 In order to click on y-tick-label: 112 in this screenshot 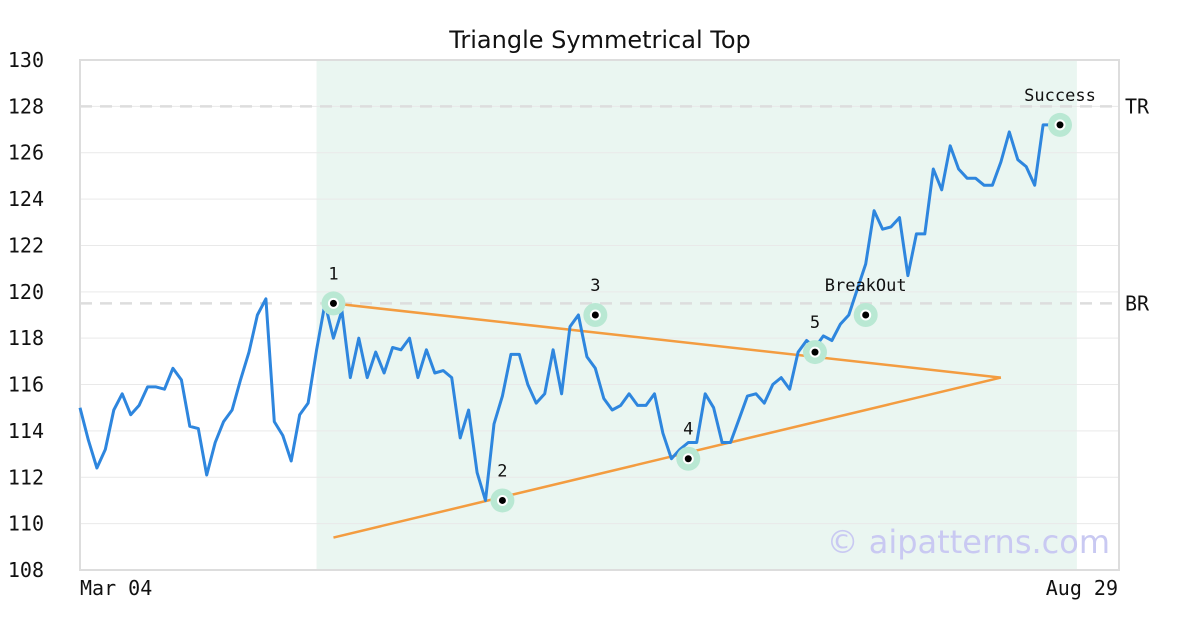, I will do `click(26, 477)`.